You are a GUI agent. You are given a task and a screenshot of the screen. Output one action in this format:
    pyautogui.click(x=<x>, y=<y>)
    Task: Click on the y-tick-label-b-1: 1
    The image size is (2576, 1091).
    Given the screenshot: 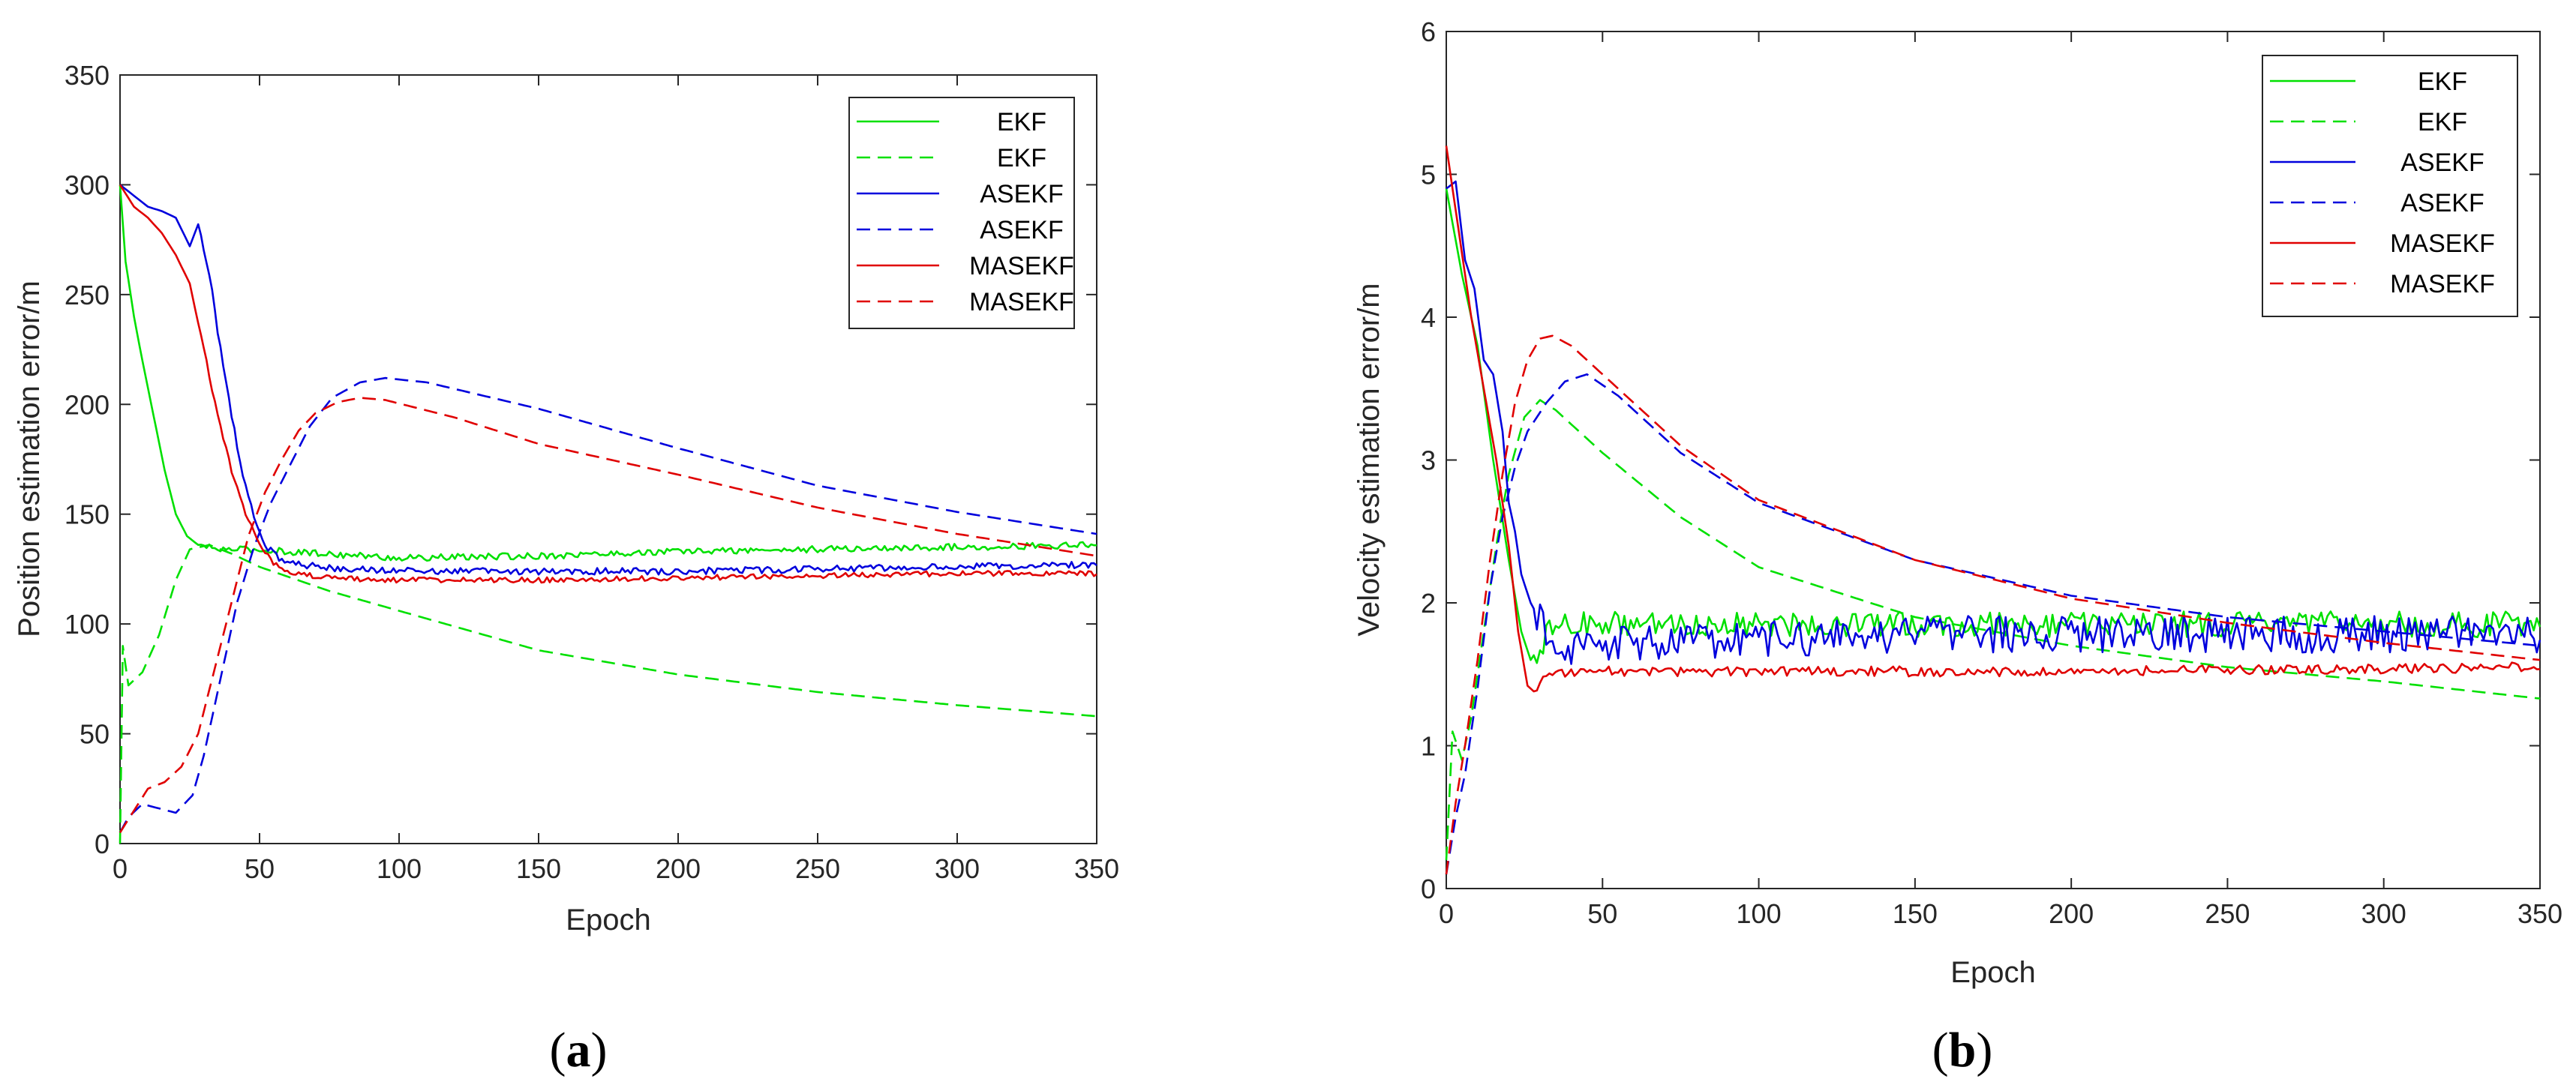 What is the action you would take?
    pyautogui.click(x=1428, y=746)
    